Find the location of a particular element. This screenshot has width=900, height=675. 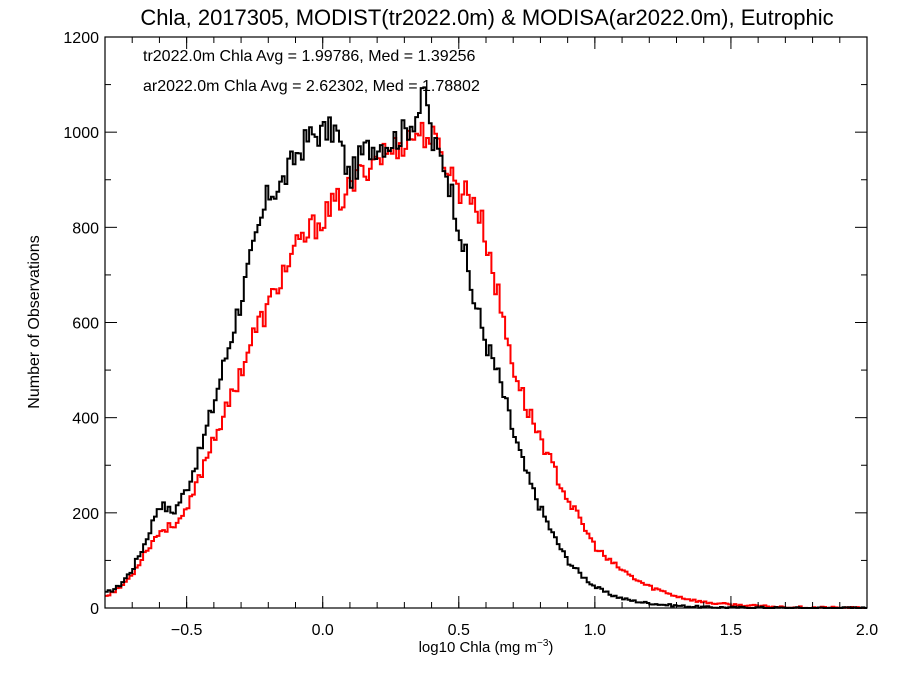

y-tick-label: 1200 is located at coordinates (81, 38).